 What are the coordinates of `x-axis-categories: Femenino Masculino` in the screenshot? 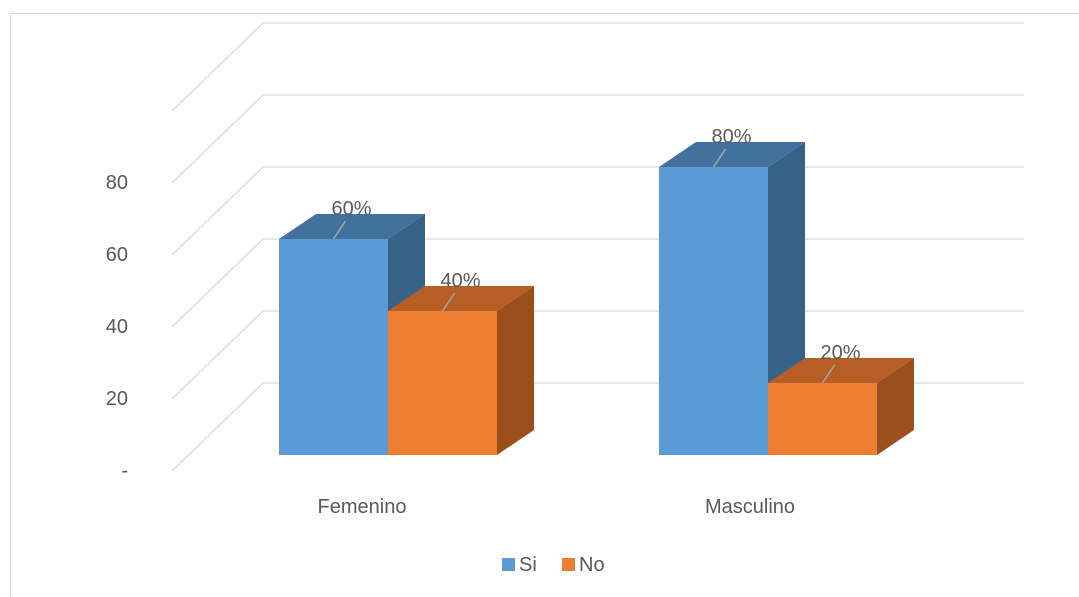 It's located at (556, 507).